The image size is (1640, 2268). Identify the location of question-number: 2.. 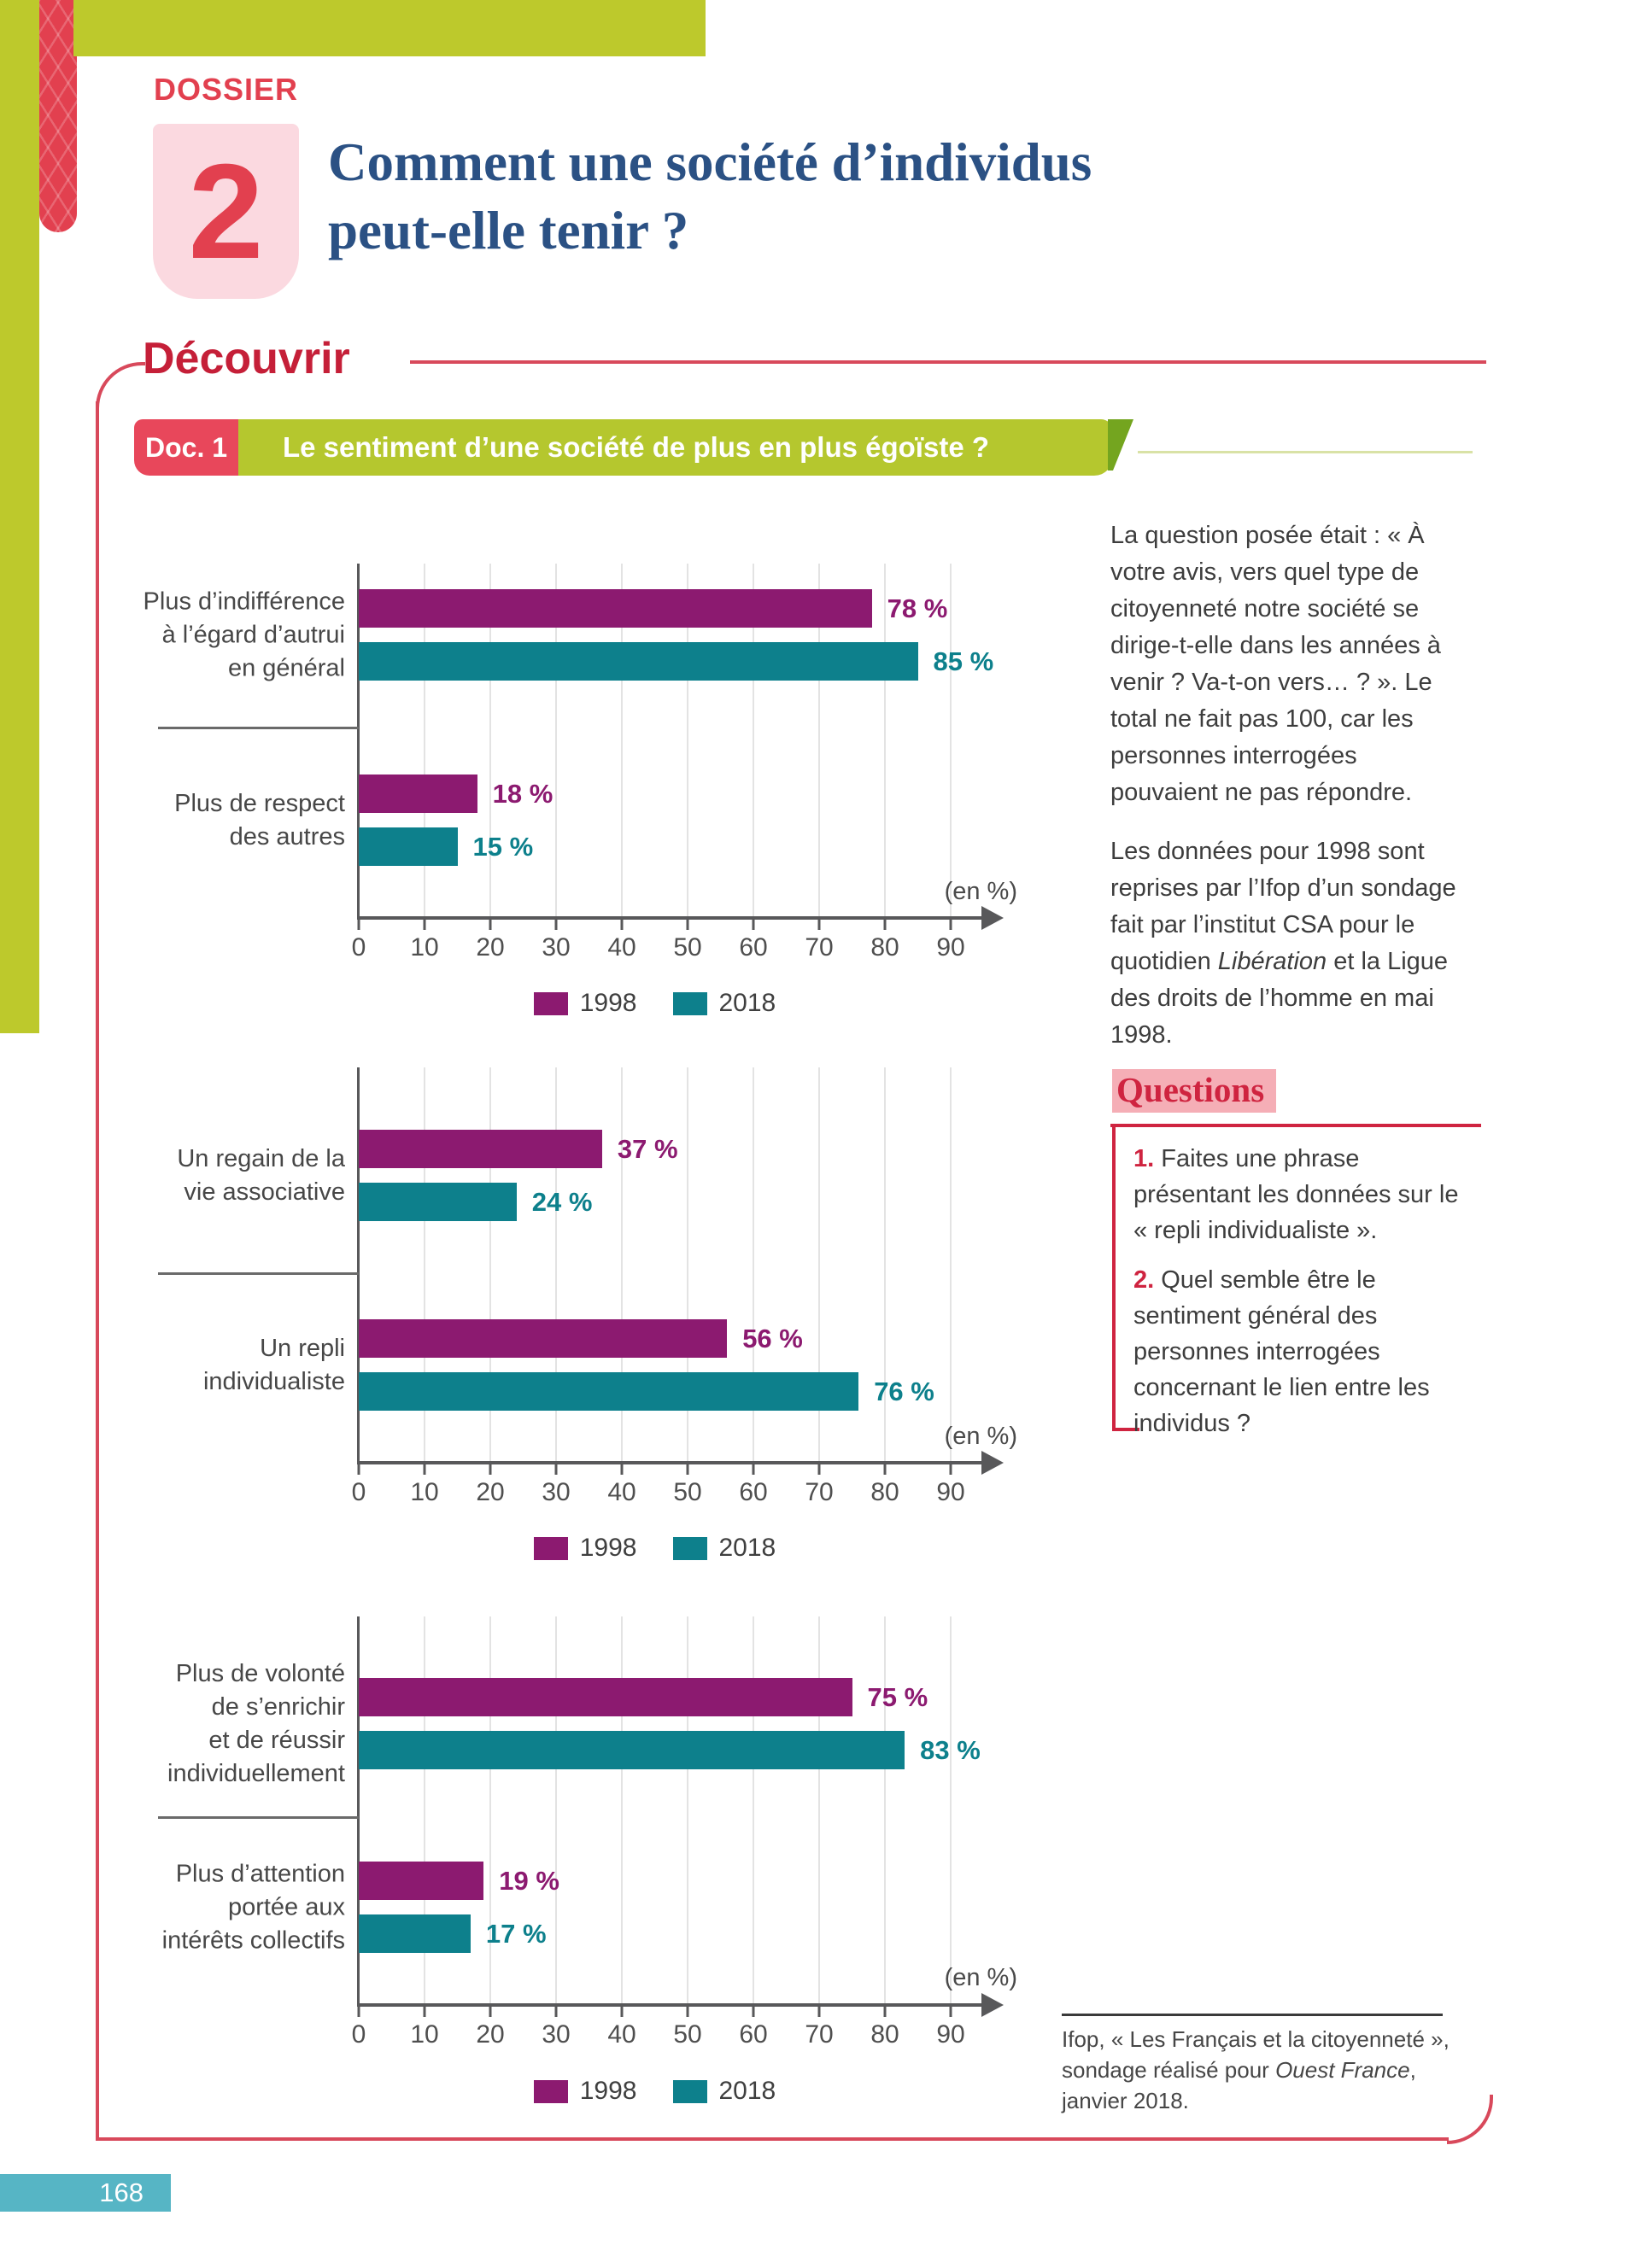
(1147, 1280).